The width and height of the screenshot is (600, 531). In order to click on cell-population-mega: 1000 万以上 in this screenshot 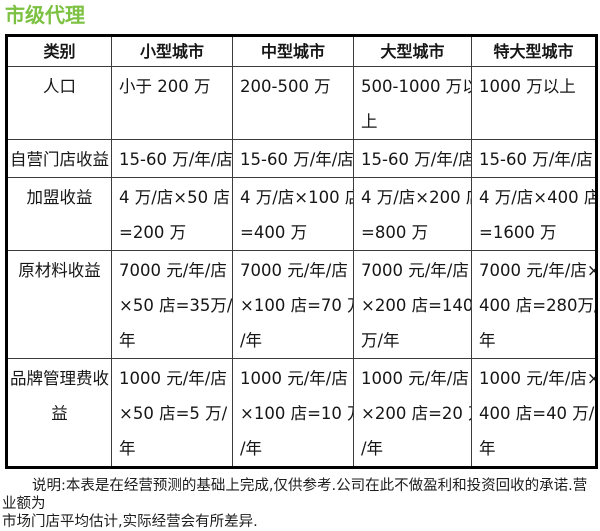, I will do `click(534, 103)`.